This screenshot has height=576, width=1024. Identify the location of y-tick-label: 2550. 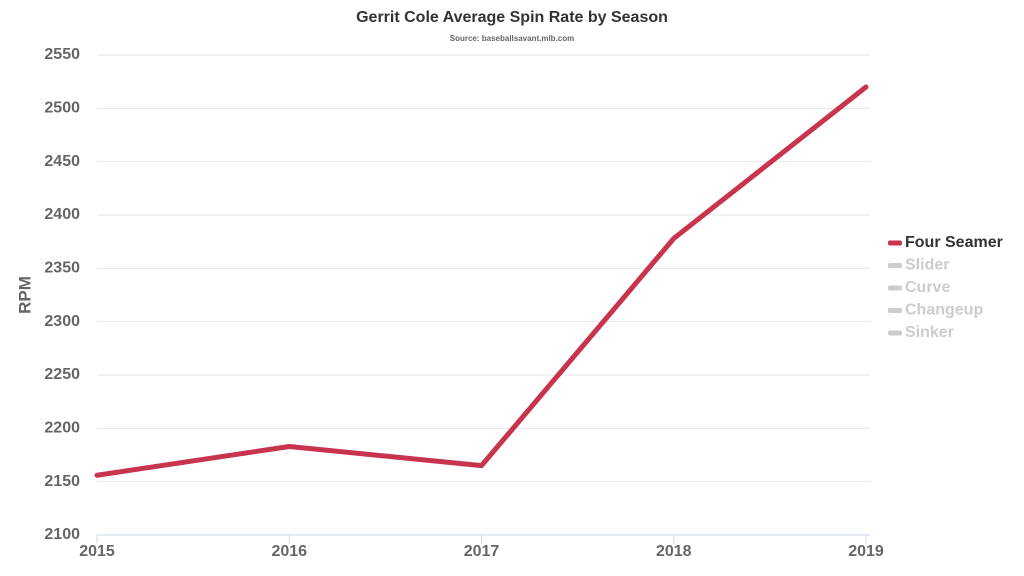
(62, 54).